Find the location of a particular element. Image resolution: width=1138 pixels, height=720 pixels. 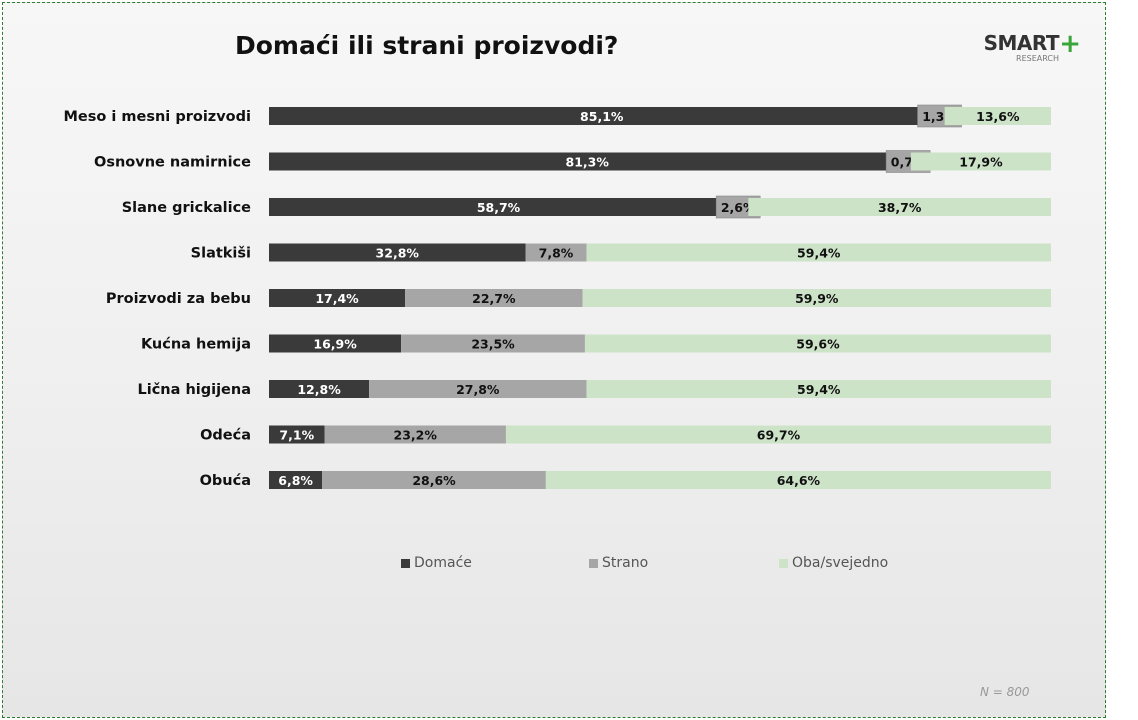

chart-title: Domaći ili strani proizvodi? is located at coordinates (427, 45).